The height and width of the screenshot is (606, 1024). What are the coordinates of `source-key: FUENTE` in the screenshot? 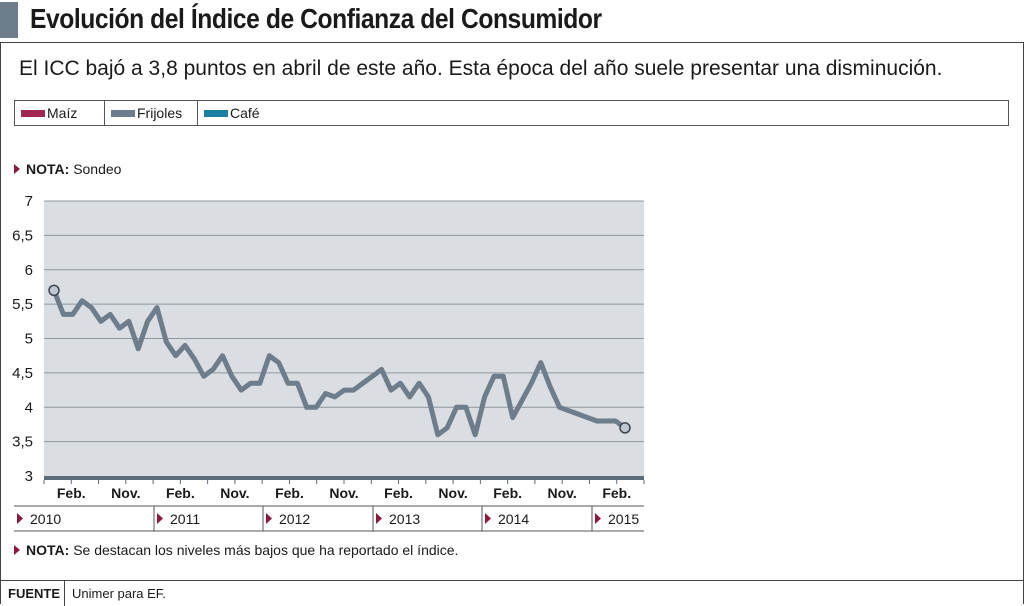 It's located at (34, 593).